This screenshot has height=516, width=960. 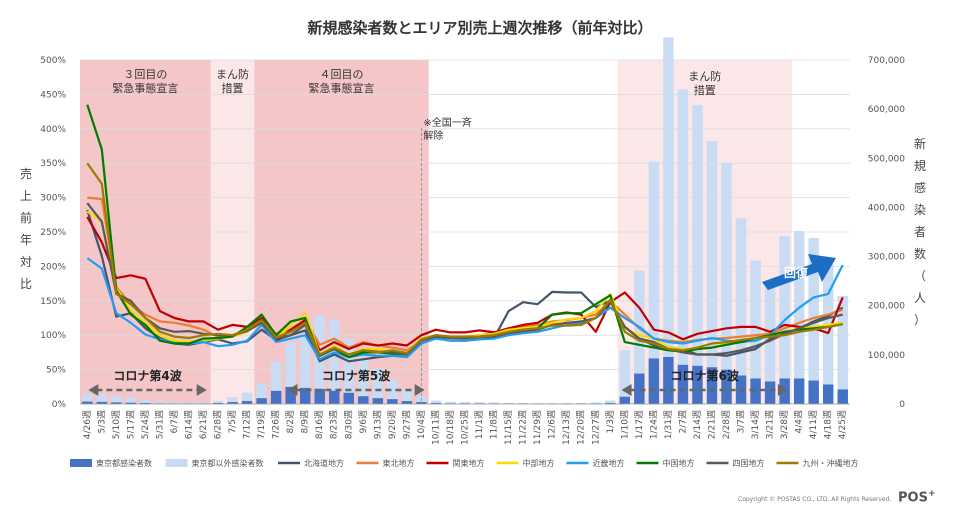 What do you see at coordinates (419, 390) in the screenshot?
I see `wave5-arrow-head-right` at bounding box center [419, 390].